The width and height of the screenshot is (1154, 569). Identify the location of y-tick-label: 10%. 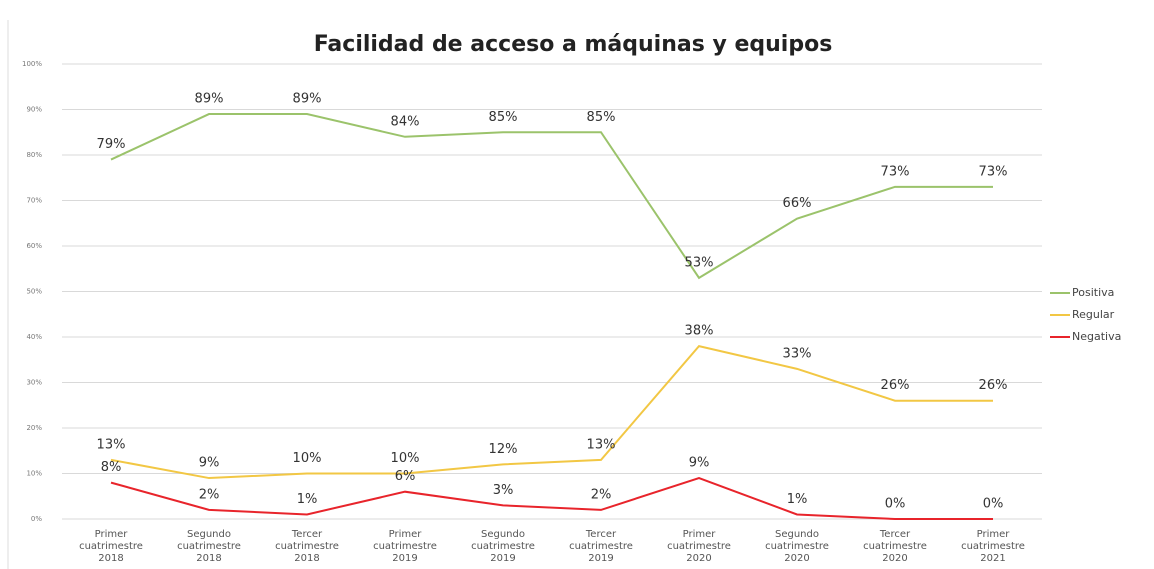
(34, 474).